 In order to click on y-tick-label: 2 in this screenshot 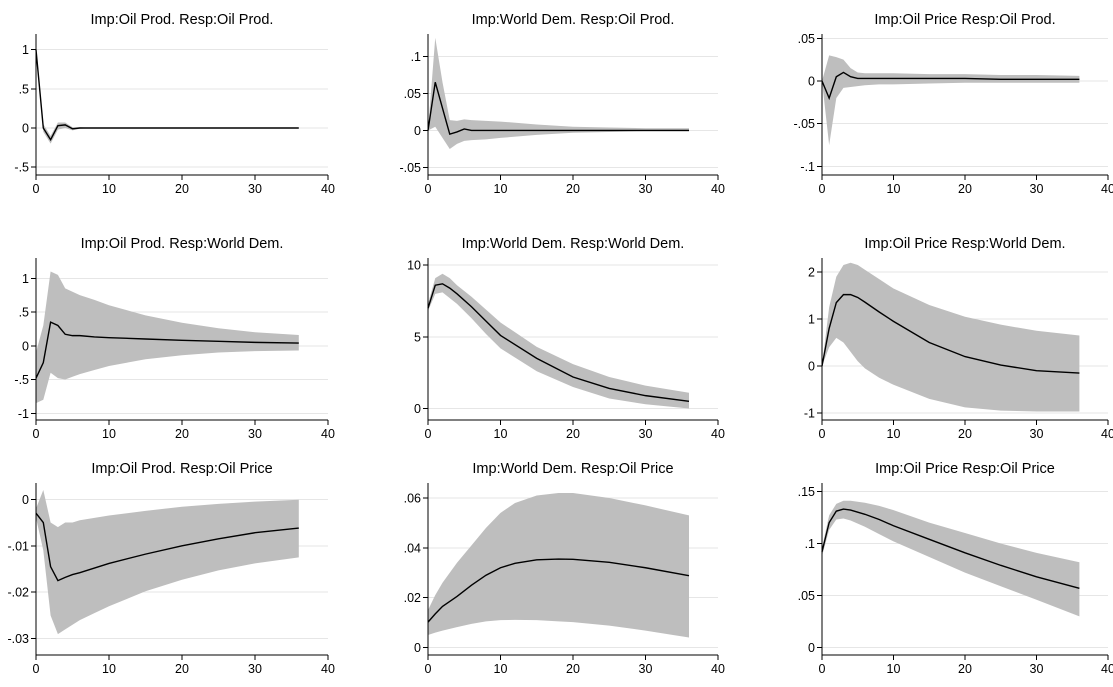, I will do `click(811, 273)`.